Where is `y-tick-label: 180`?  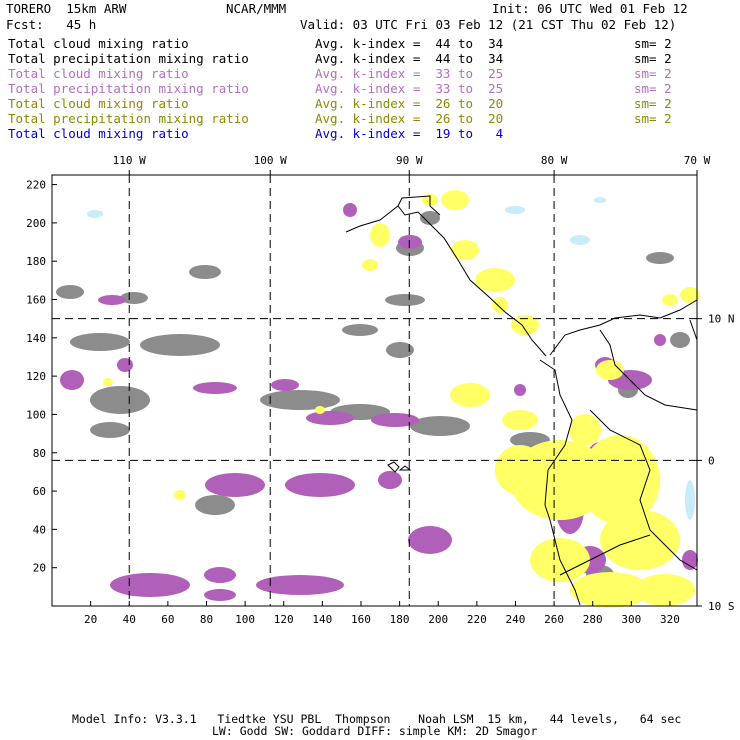 y-tick-label: 180 is located at coordinates (36, 261).